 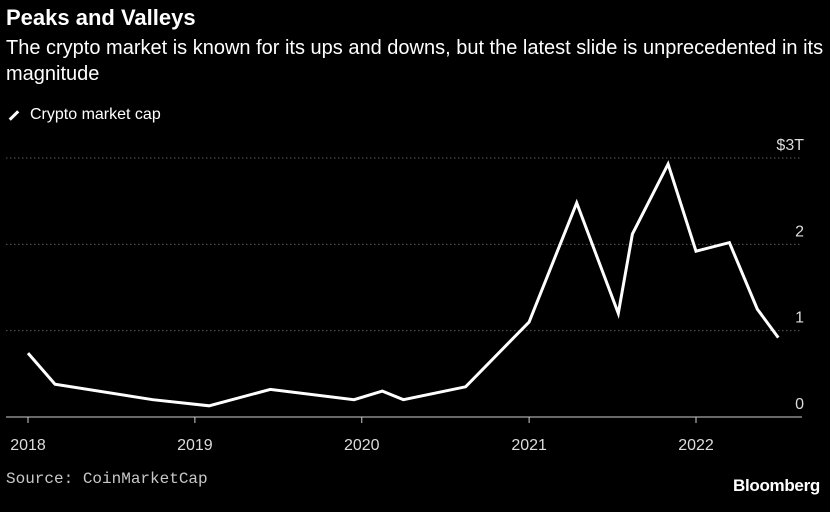 What do you see at coordinates (95, 114) in the screenshot?
I see `legend-label: Crypto market cap` at bounding box center [95, 114].